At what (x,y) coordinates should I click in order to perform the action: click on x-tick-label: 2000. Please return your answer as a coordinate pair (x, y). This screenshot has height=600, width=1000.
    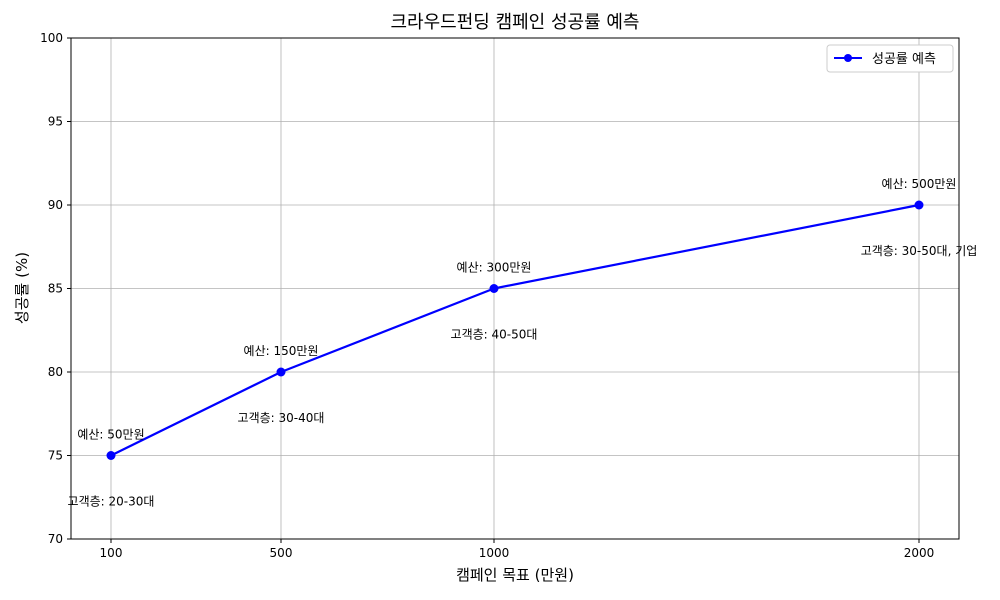
    Looking at the image, I should click on (919, 553).